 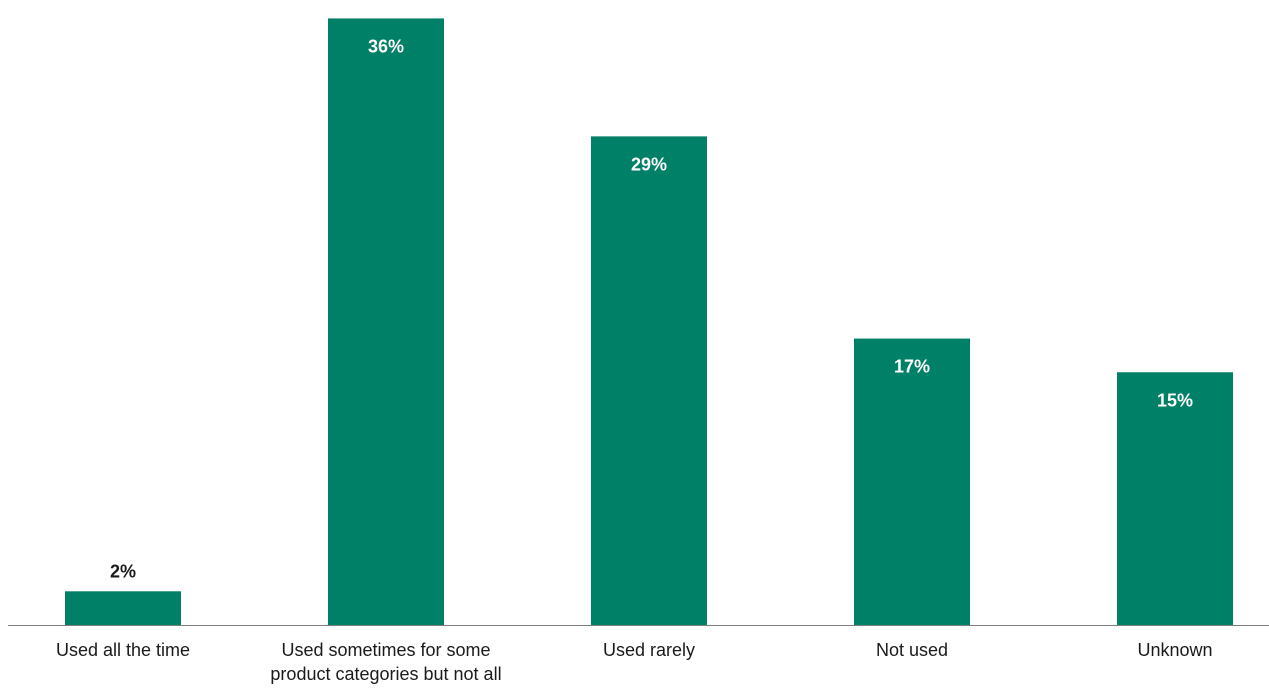 I want to click on category-label-3: Not used, so click(x=912, y=650).